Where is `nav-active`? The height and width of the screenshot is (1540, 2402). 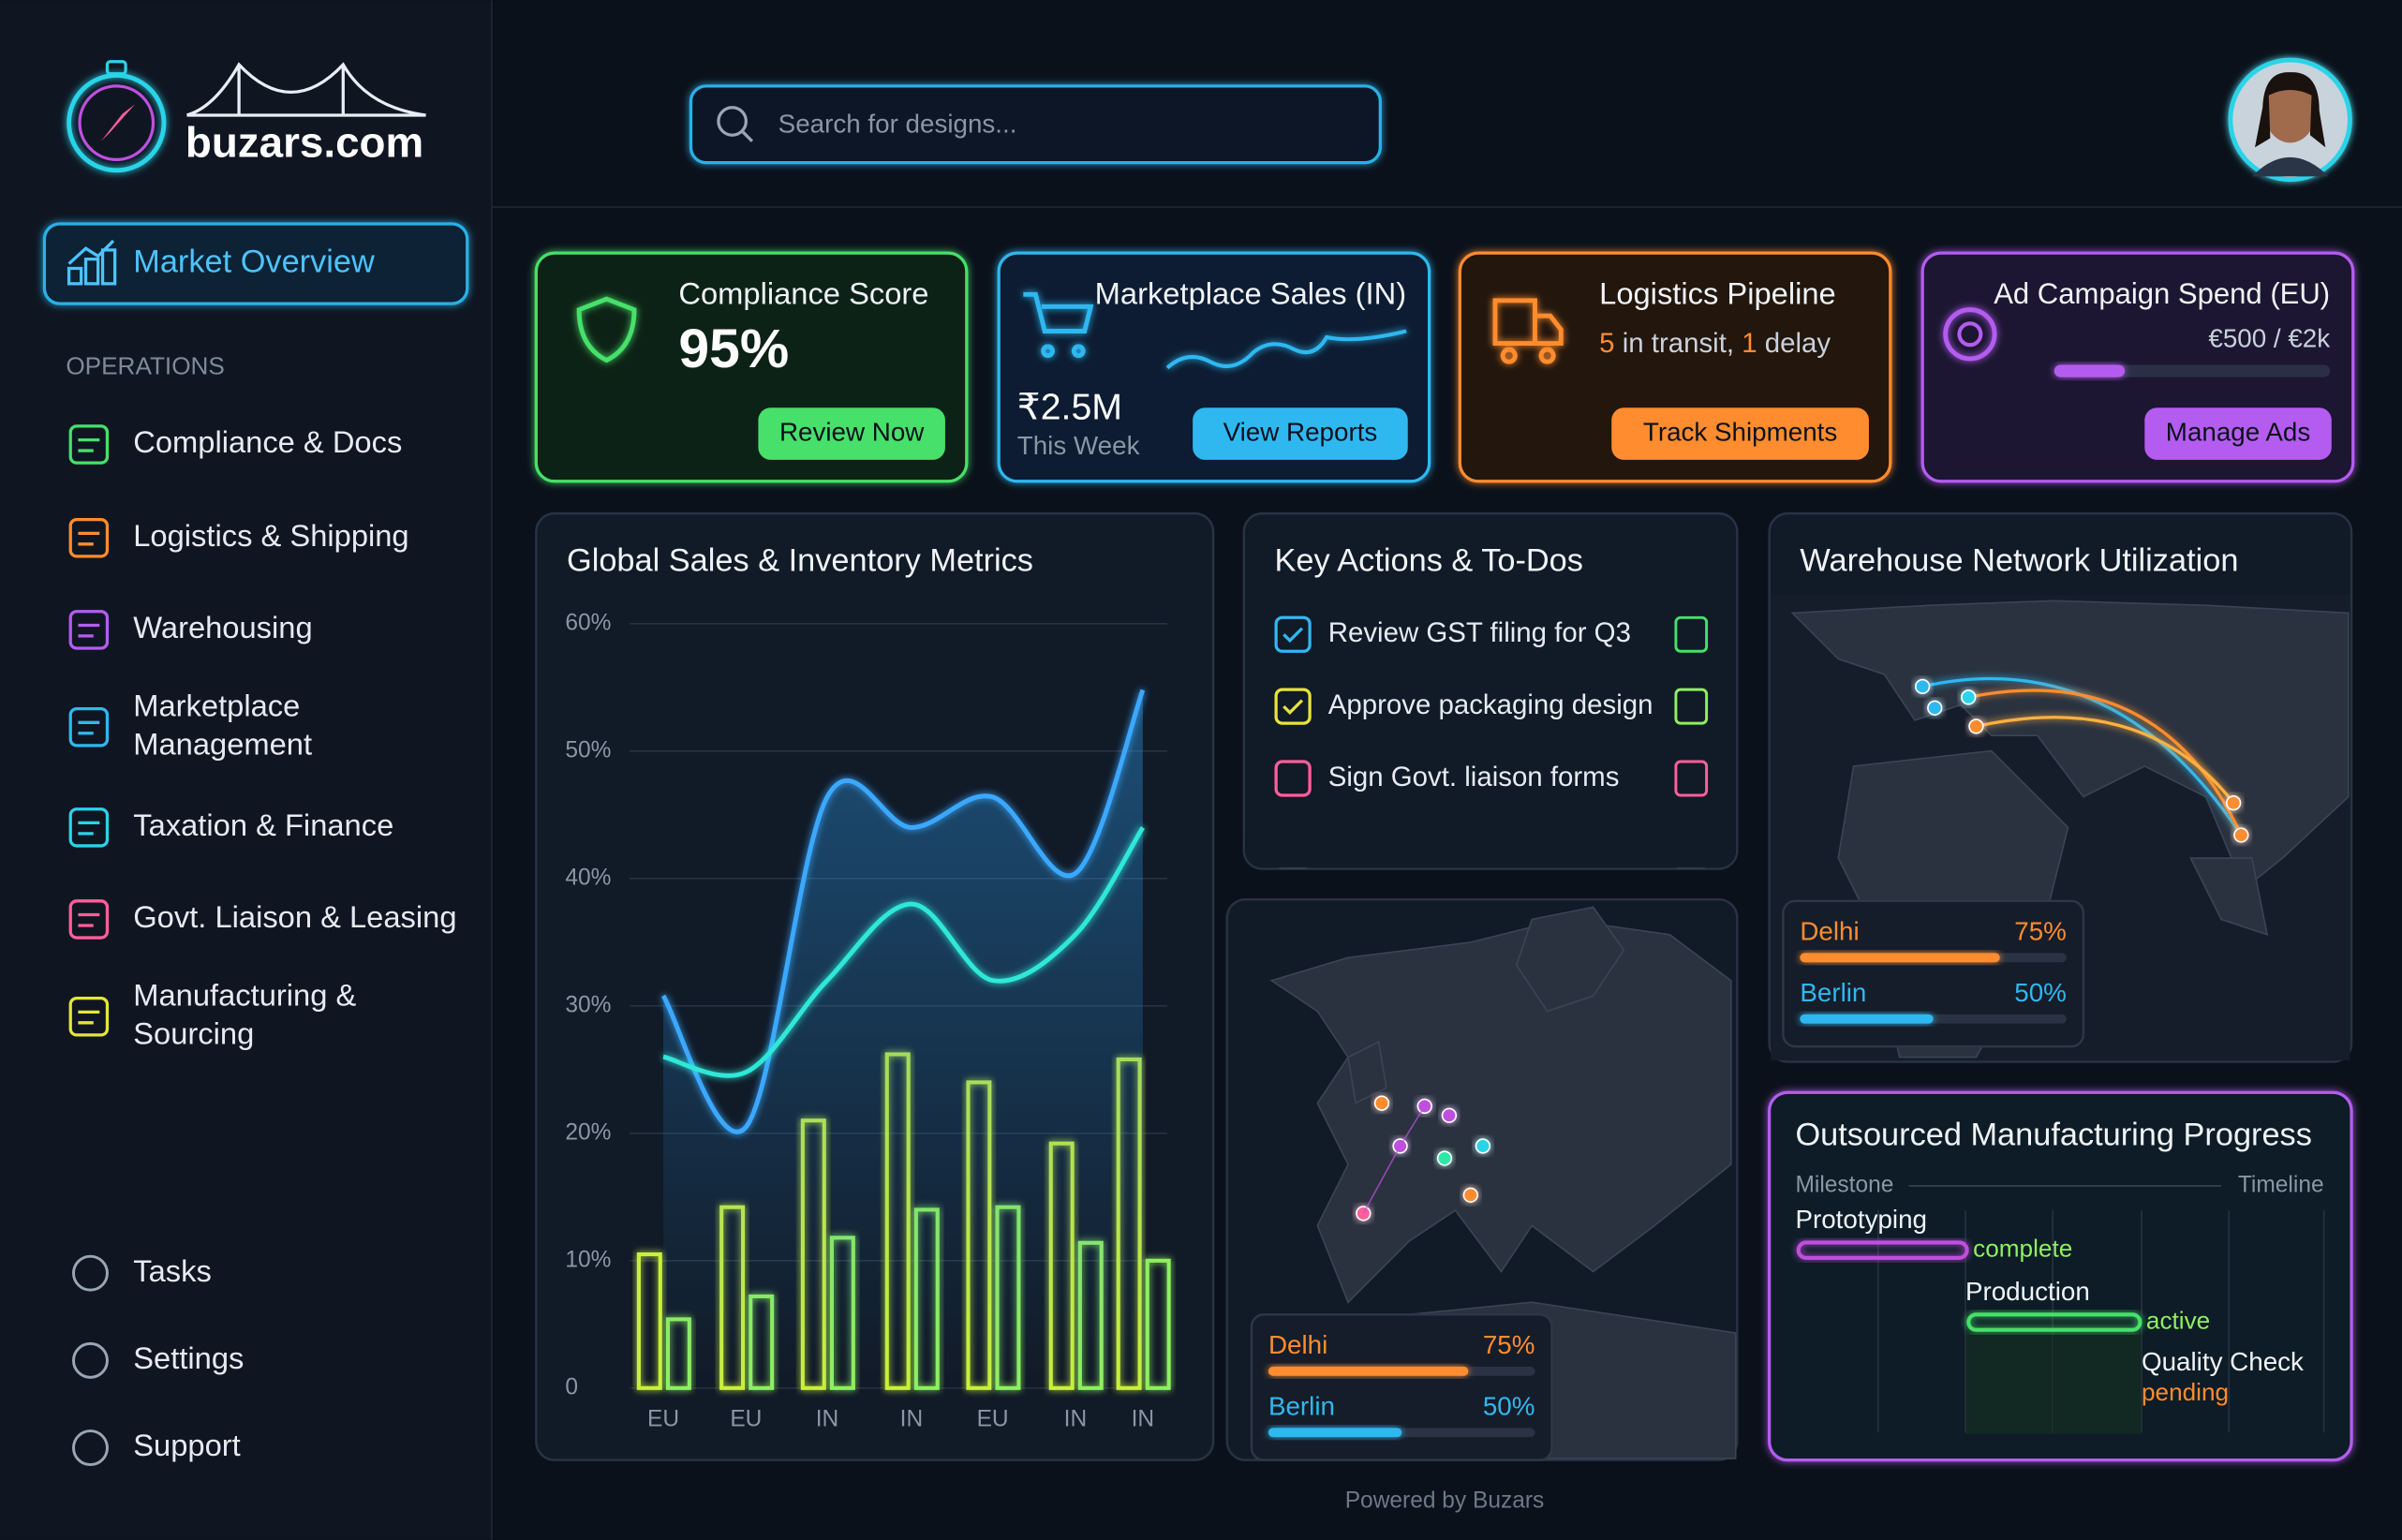
nav-active is located at coordinates (255, 263).